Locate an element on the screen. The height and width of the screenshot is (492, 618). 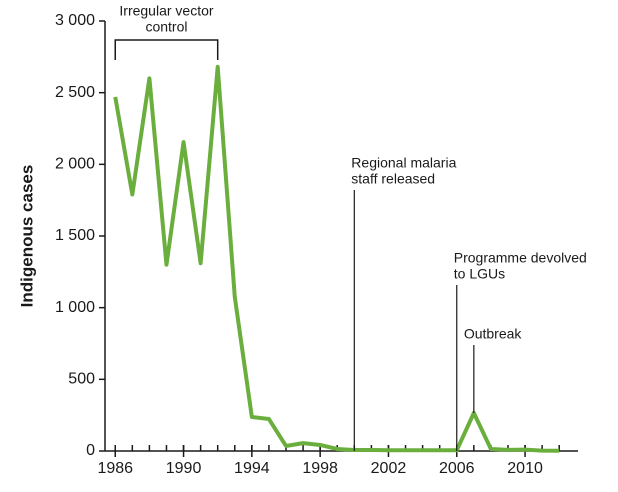
x-tick-label: 1994 is located at coordinates (252, 468).